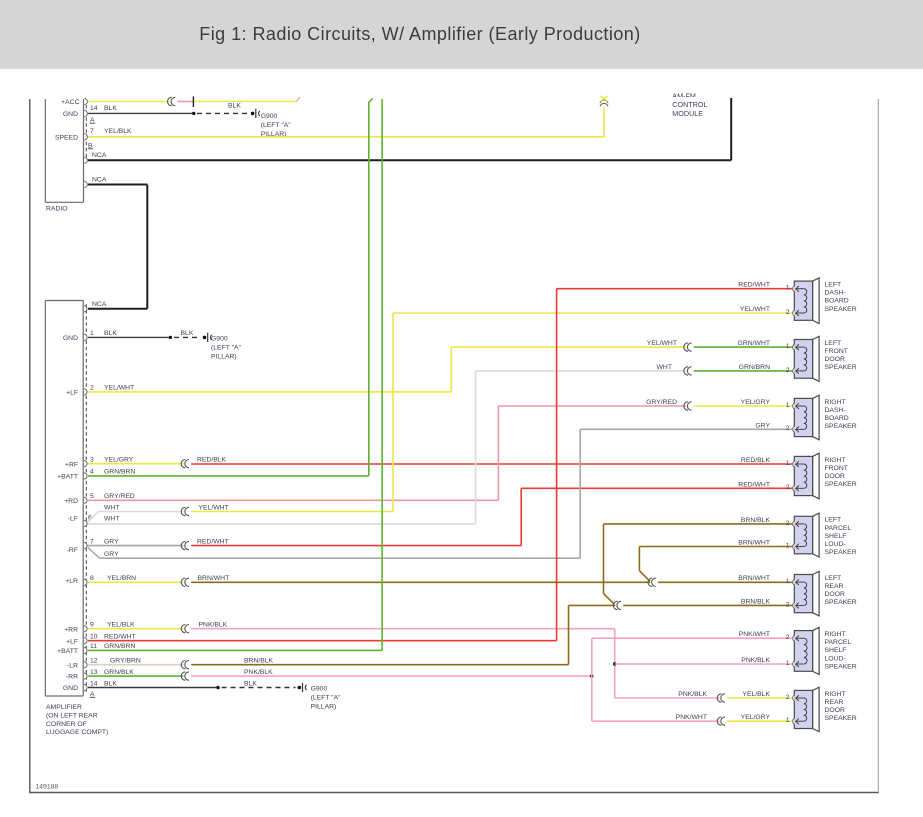  I want to click on svg-text: 10, so click(94, 637).